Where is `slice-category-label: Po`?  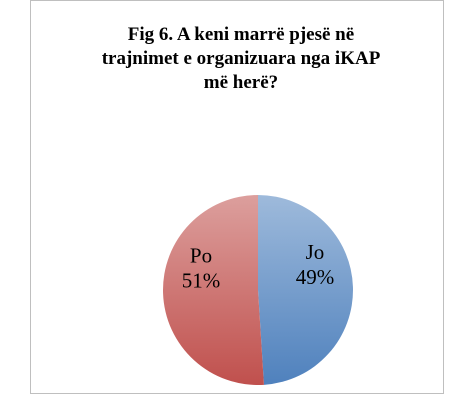
slice-category-label: Po is located at coordinates (201, 256).